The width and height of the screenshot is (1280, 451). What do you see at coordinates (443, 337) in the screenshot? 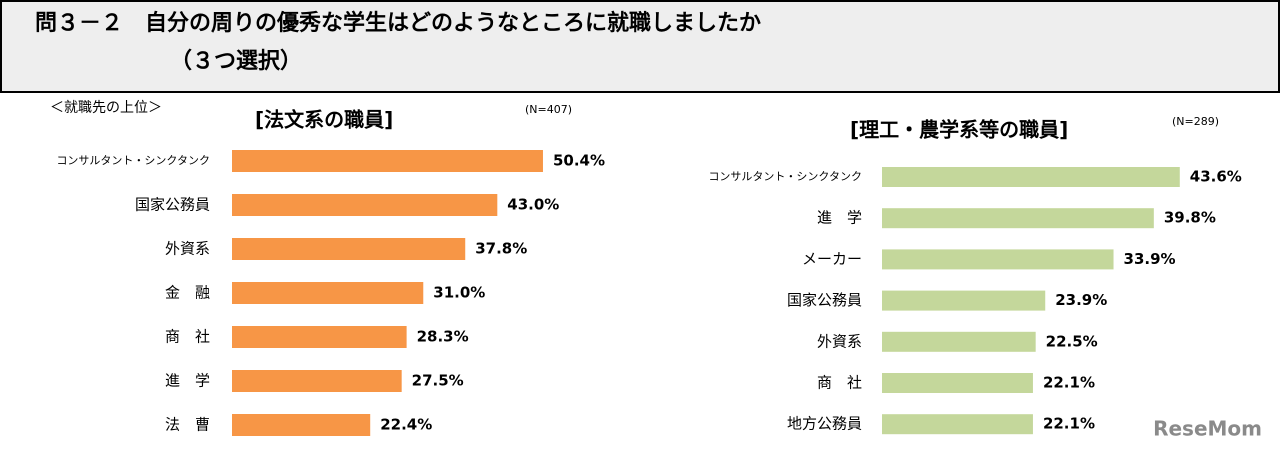
I see `value-label: 28.3%` at bounding box center [443, 337].